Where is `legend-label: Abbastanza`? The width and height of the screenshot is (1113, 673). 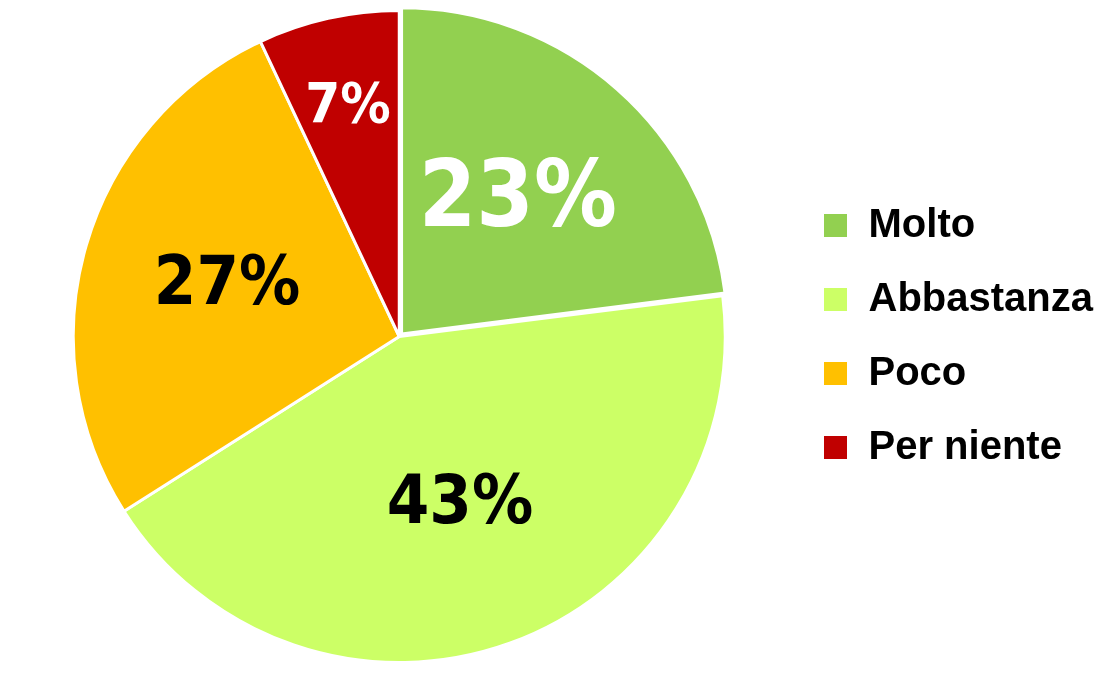 legend-label: Abbastanza is located at coordinates (981, 296).